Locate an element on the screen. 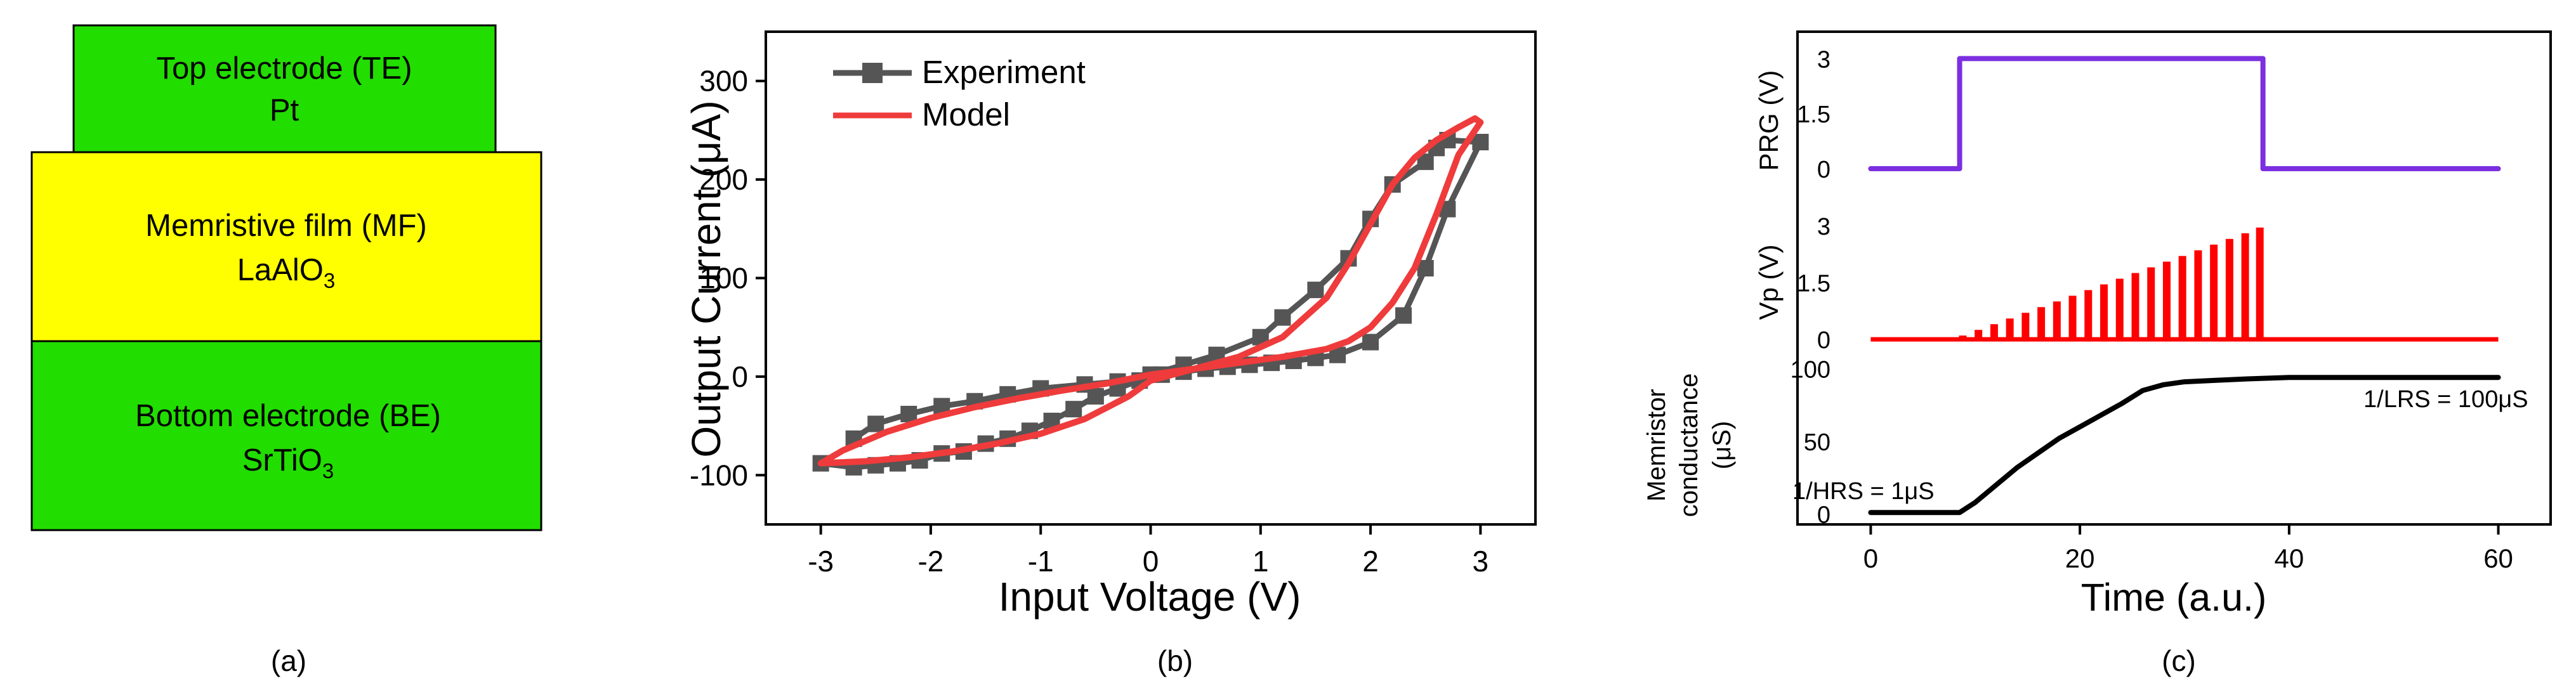 This screenshot has height=695, width=2576. bottom-electrode-layer is located at coordinates (286, 435).